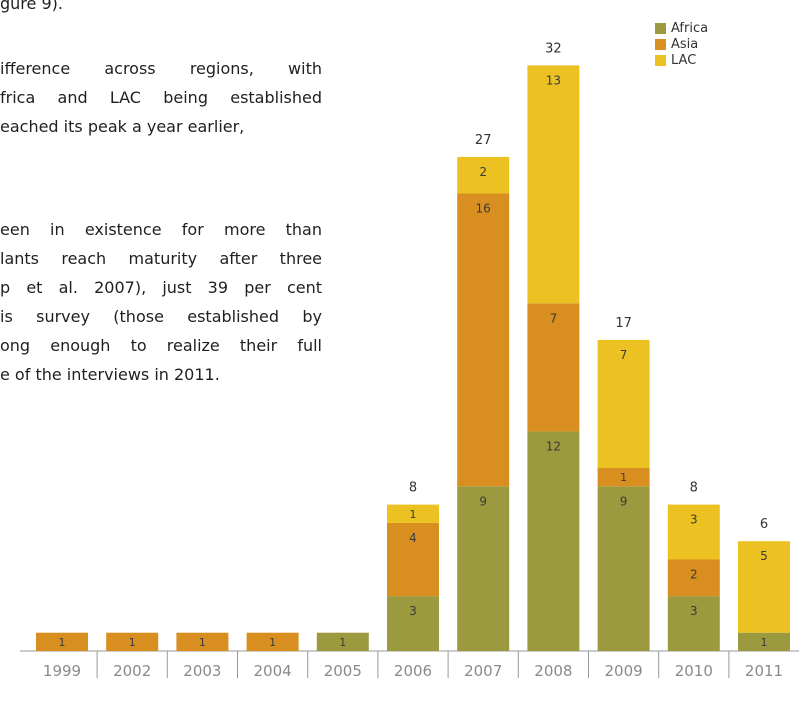  I want to click on legend-swatch-asia, so click(660, 44).